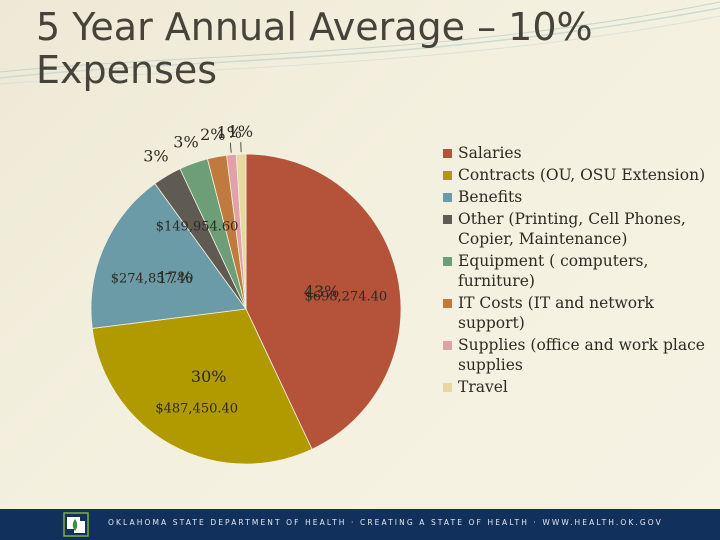 The width and height of the screenshot is (720, 540). Describe the element at coordinates (152, 278) in the screenshot. I see `pie-label-value-benefits: $274,857.40` at that location.